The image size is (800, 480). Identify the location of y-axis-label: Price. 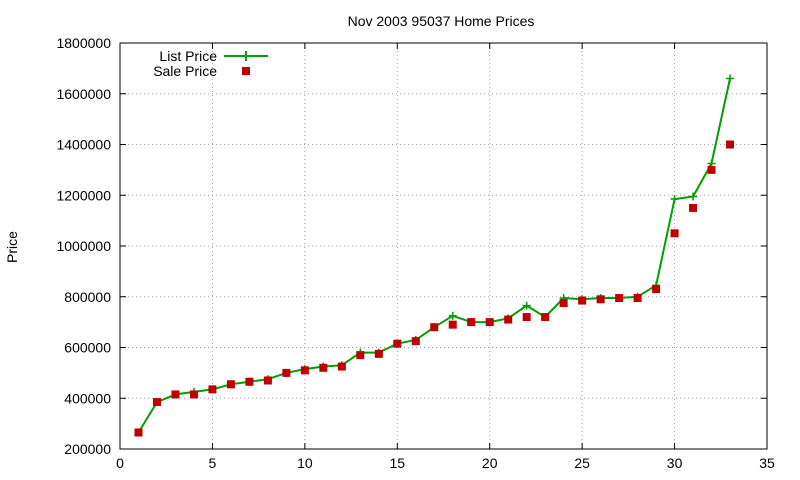
(12, 247).